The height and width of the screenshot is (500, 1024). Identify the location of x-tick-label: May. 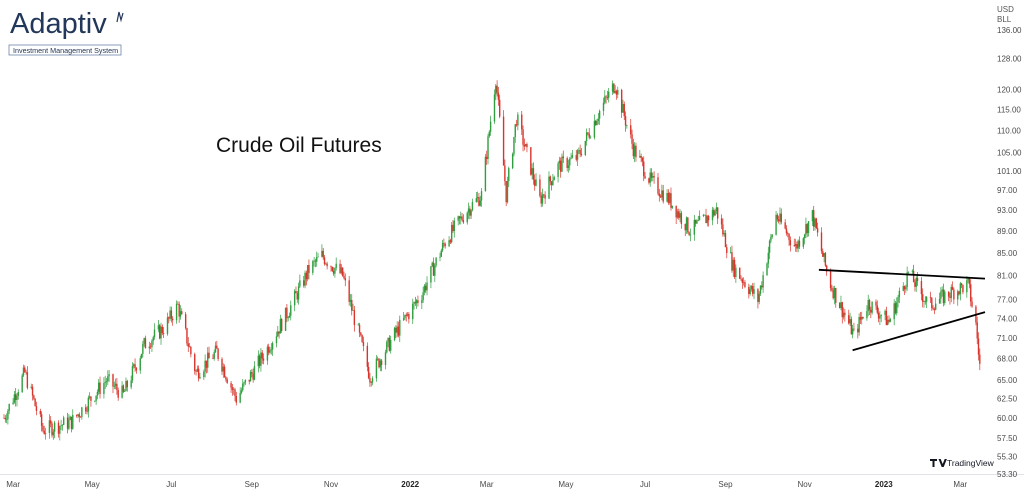
(565, 484).